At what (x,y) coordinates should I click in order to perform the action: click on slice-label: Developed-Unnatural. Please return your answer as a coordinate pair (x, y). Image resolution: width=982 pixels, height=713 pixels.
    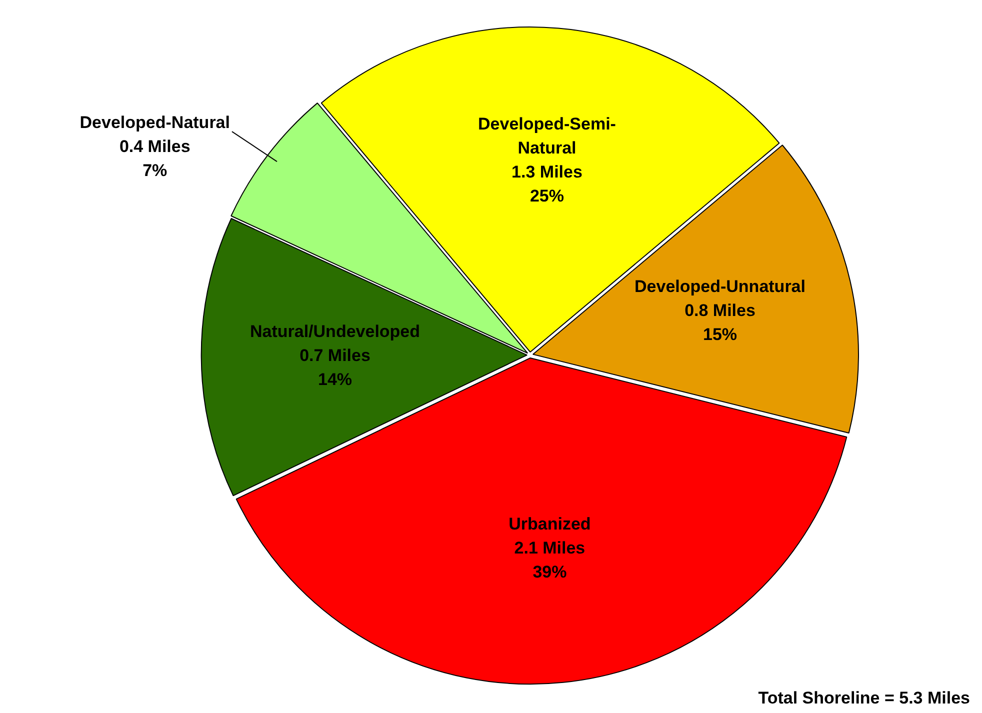
    Looking at the image, I should click on (720, 286).